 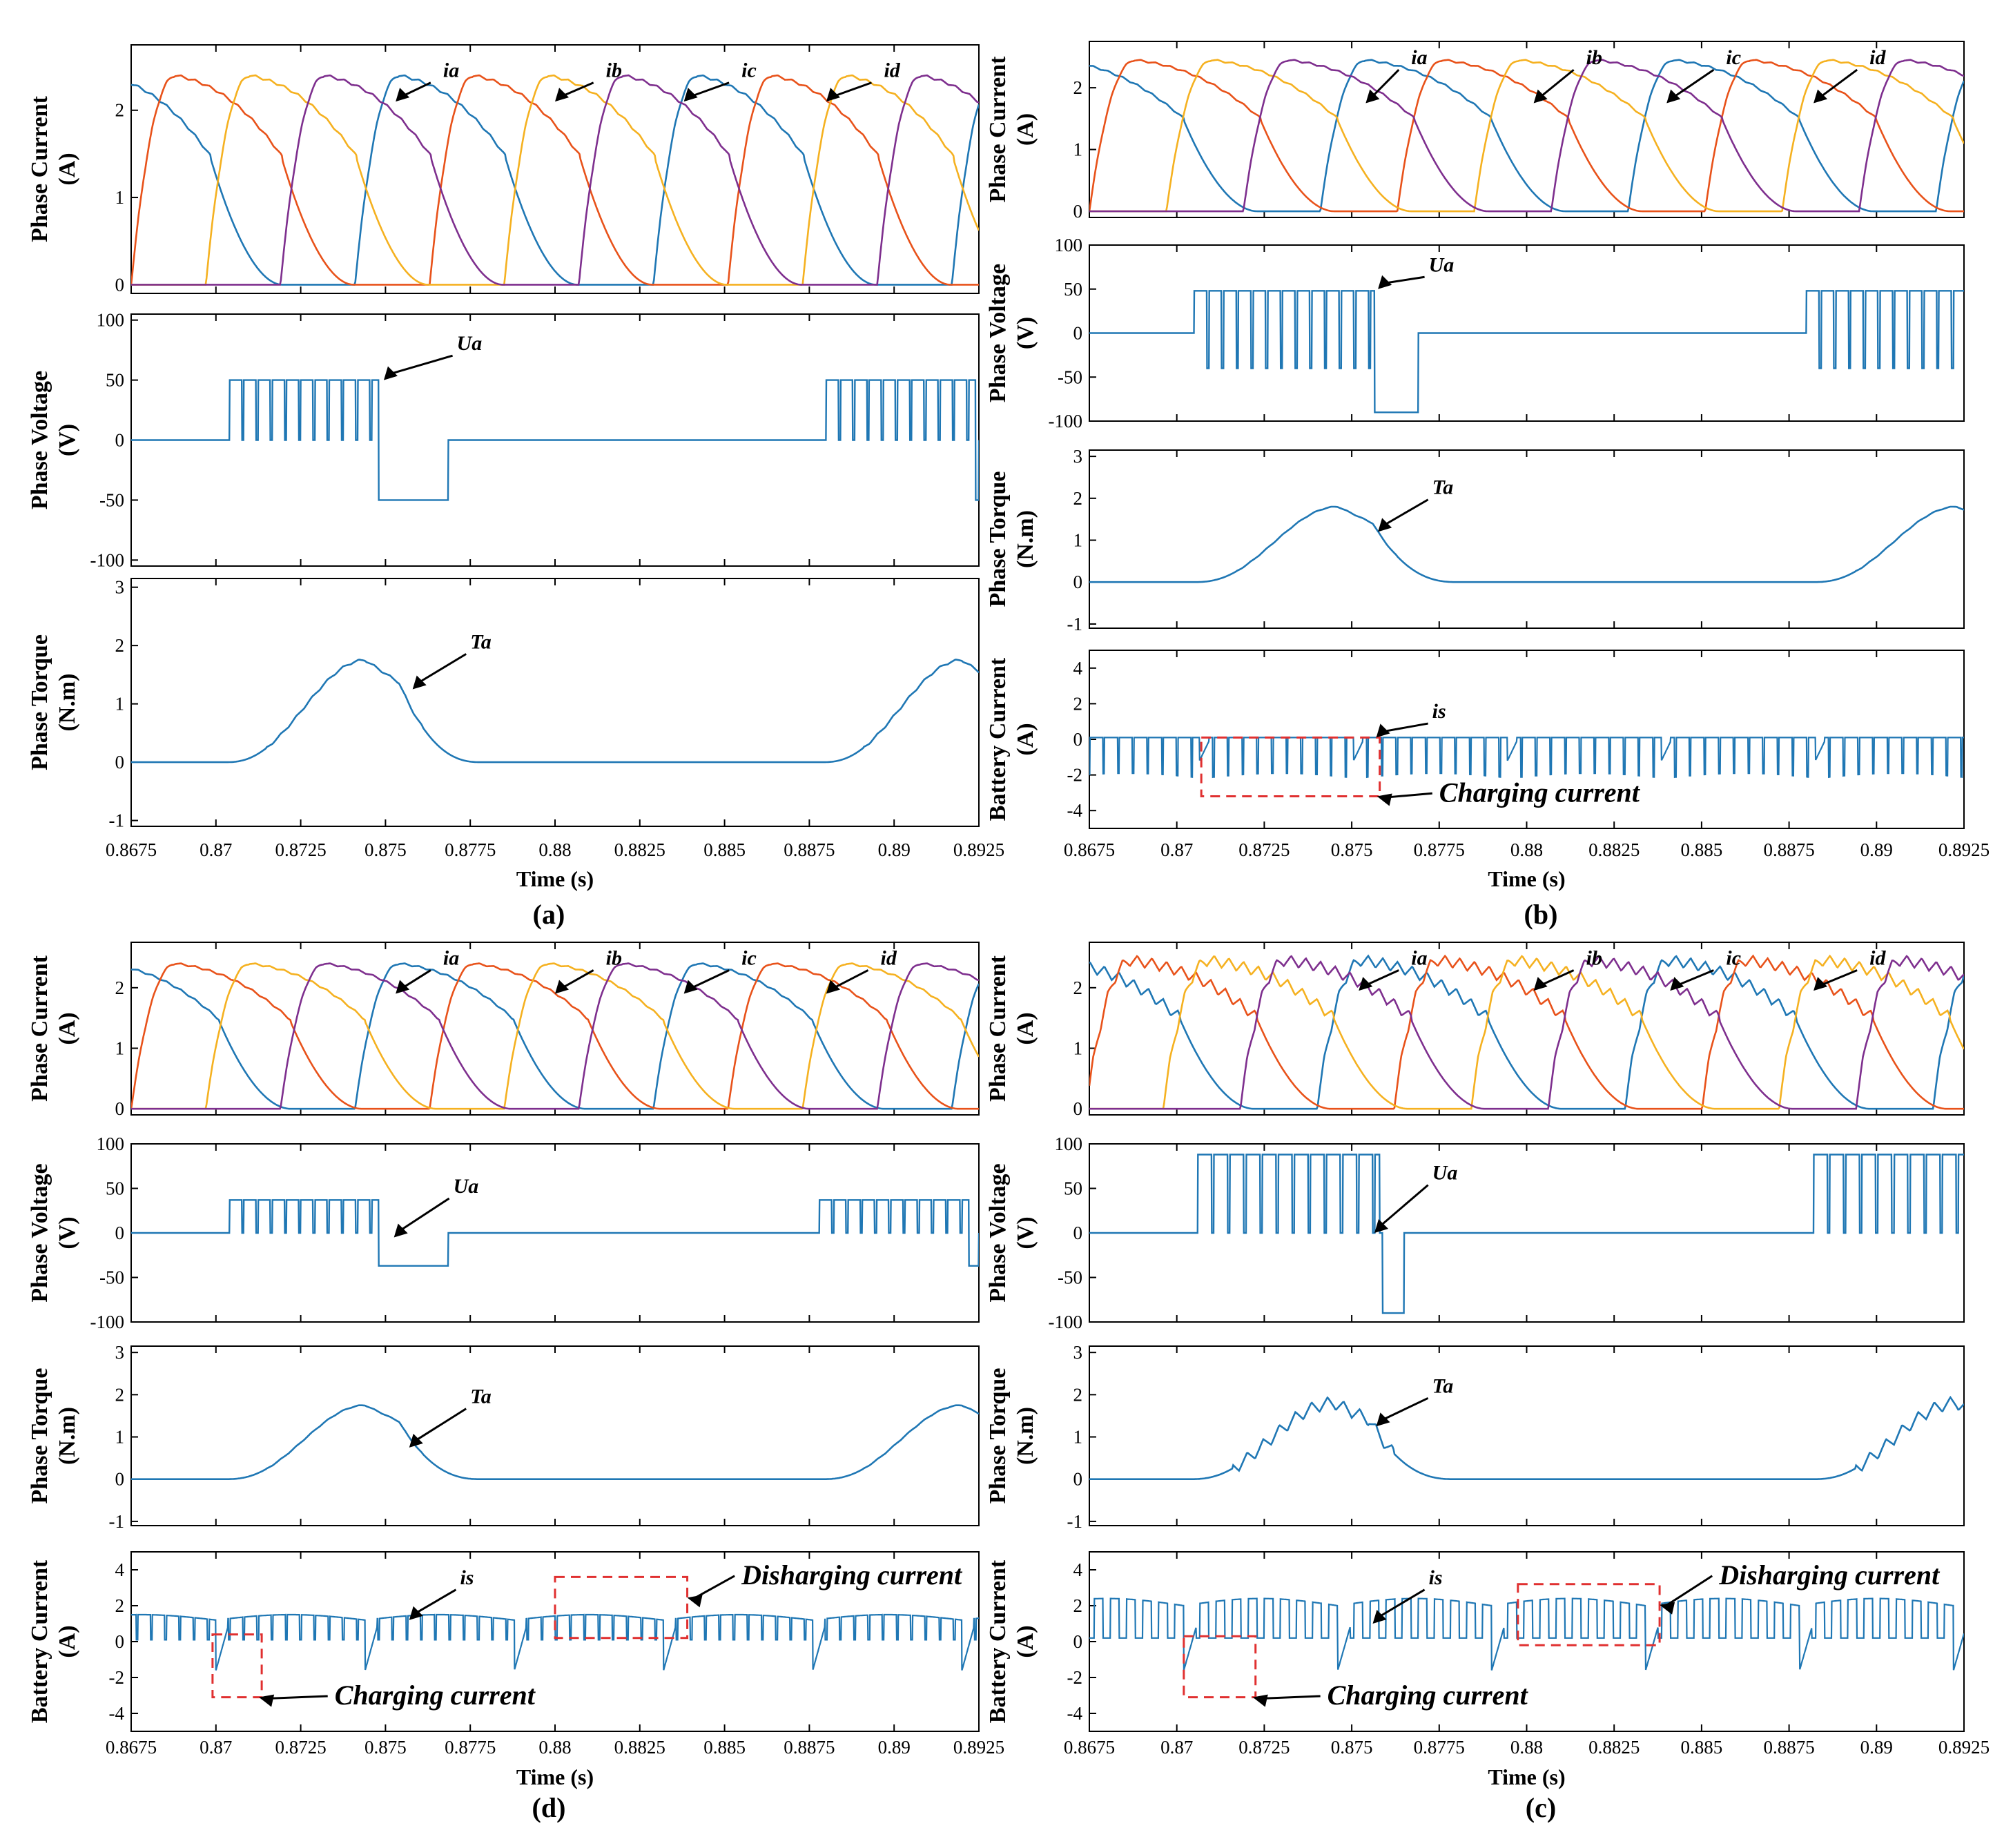 I want to click on y-tick-label: 50, so click(x=115, y=380).